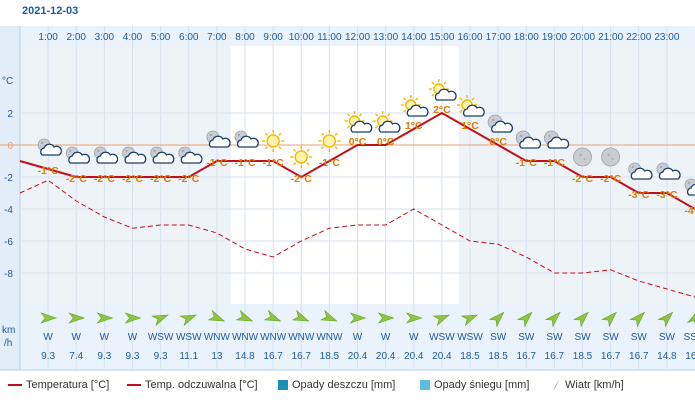 Image resolution: width=695 pixels, height=408 pixels. What do you see at coordinates (7, 81) in the screenshot?
I see `y-unit-label: °C` at bounding box center [7, 81].